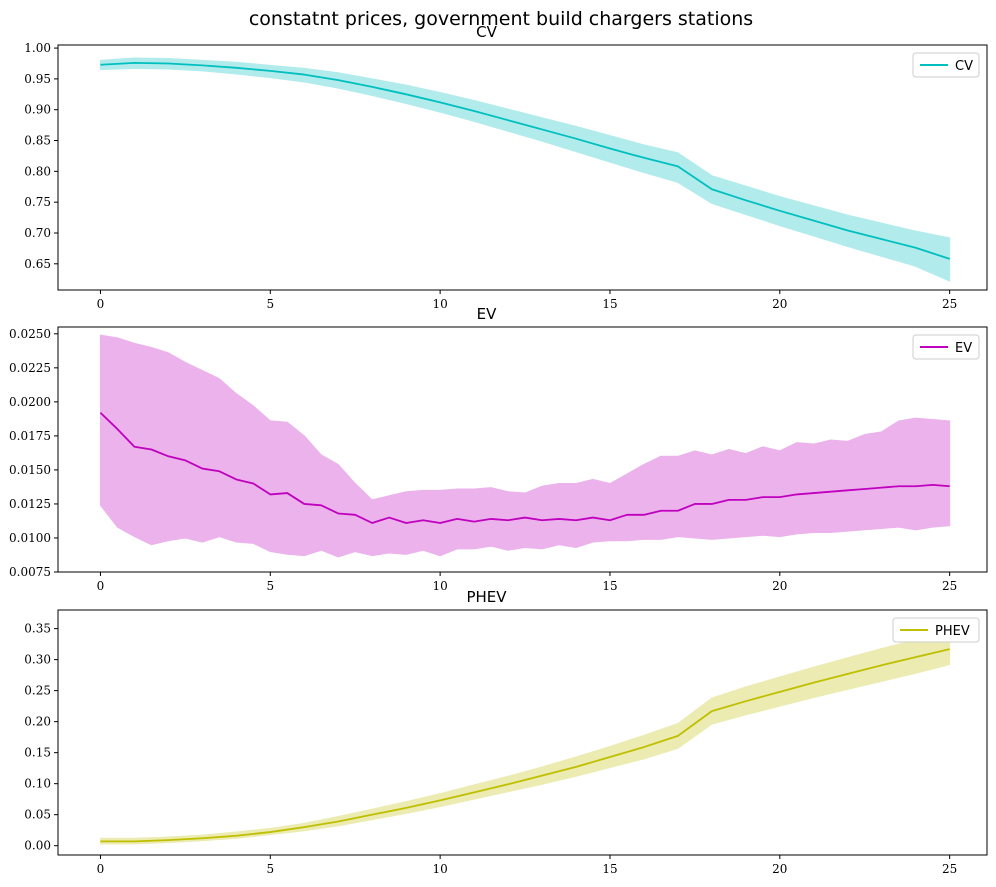 The height and width of the screenshot is (887, 996). Describe the element at coordinates (37, 48) in the screenshot. I see `y-tick-label: 1.00` at that location.